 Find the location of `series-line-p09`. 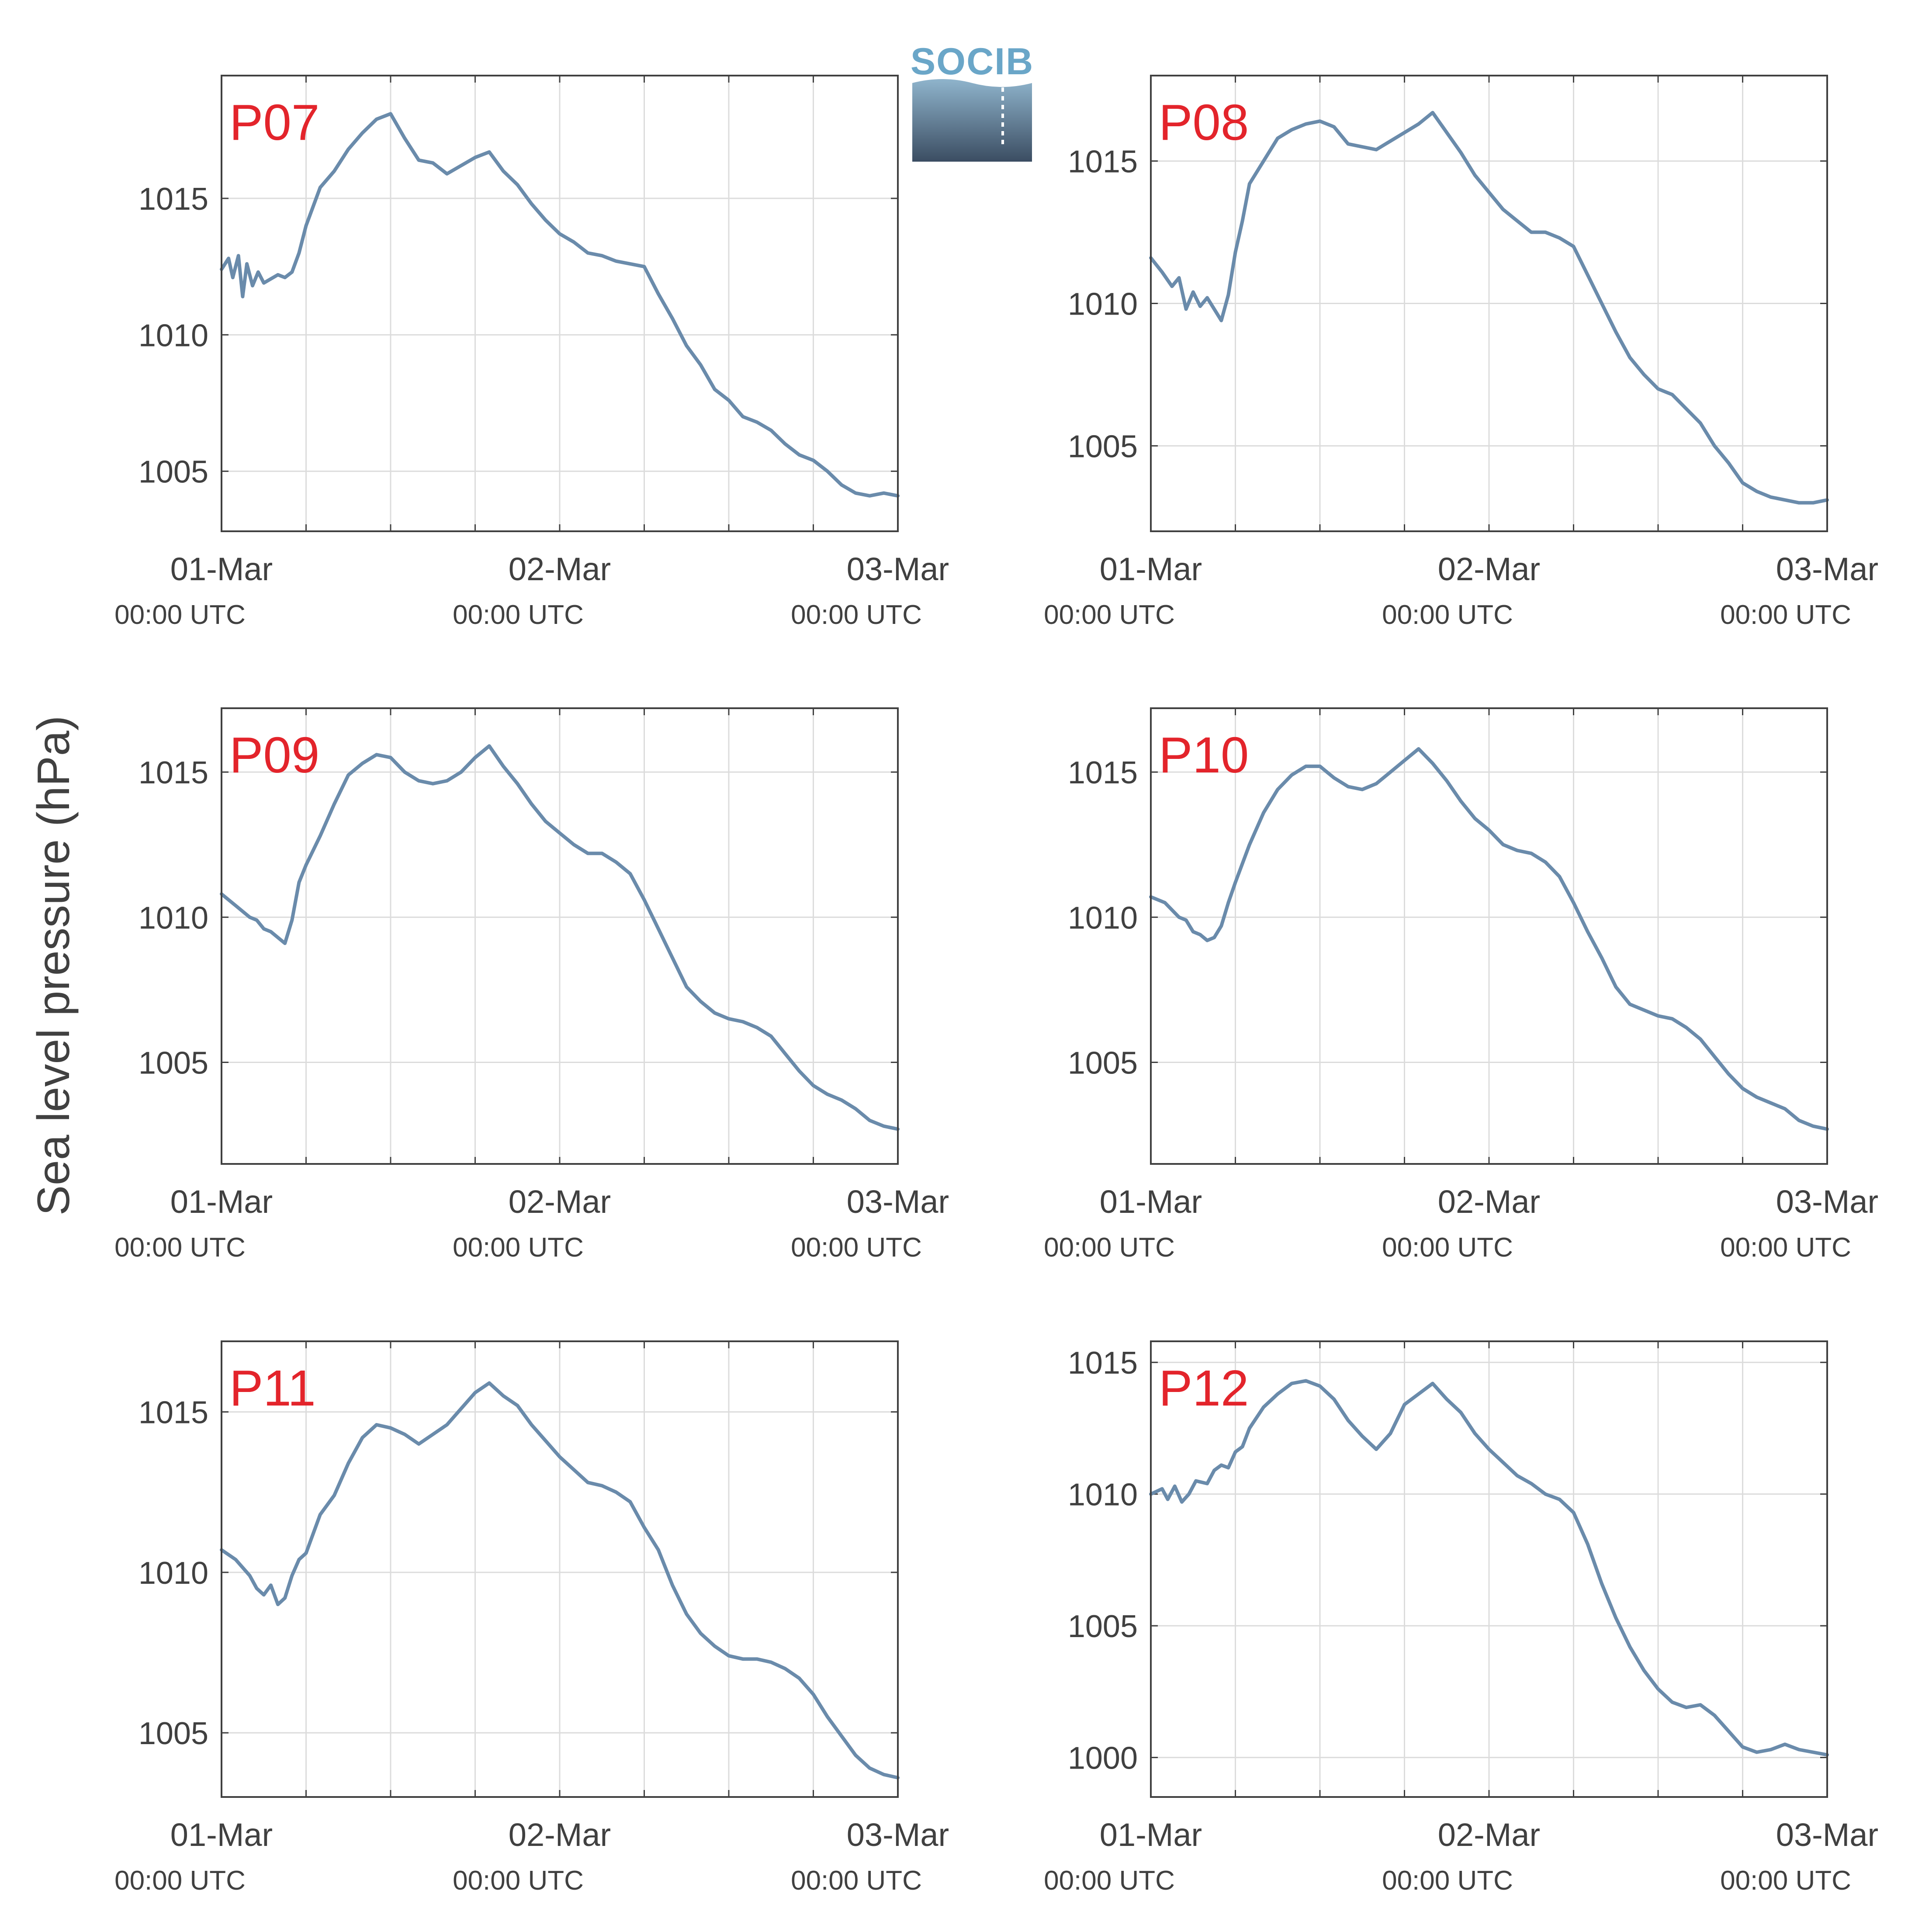

series-line-p09 is located at coordinates (560, 937).